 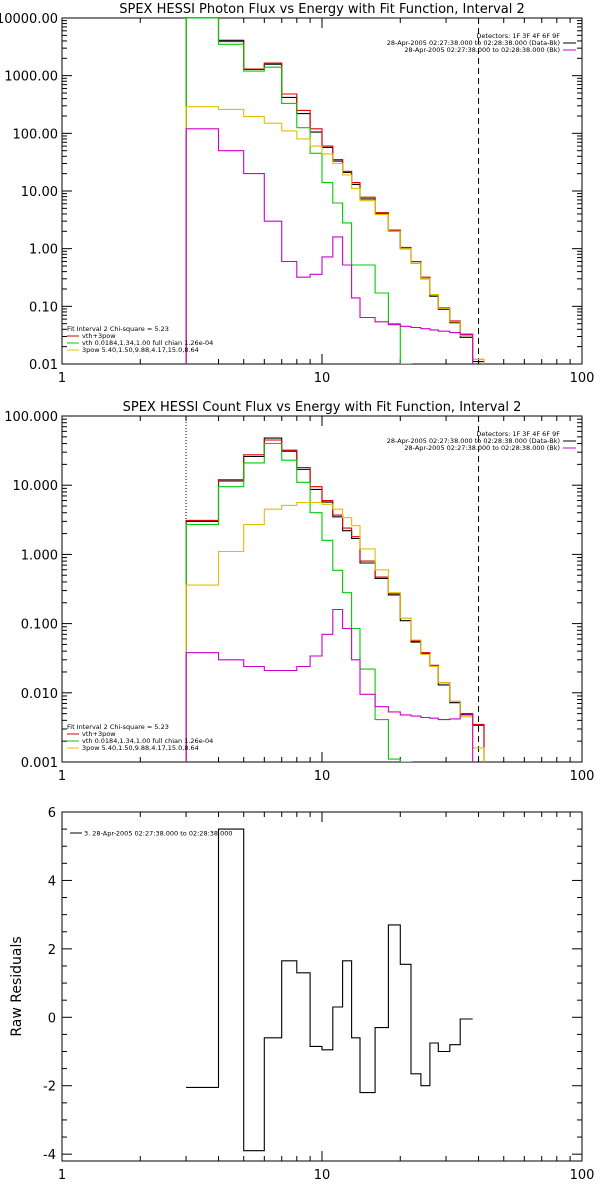 I want to click on y-tick-label: 100.000, so click(x=31, y=417).